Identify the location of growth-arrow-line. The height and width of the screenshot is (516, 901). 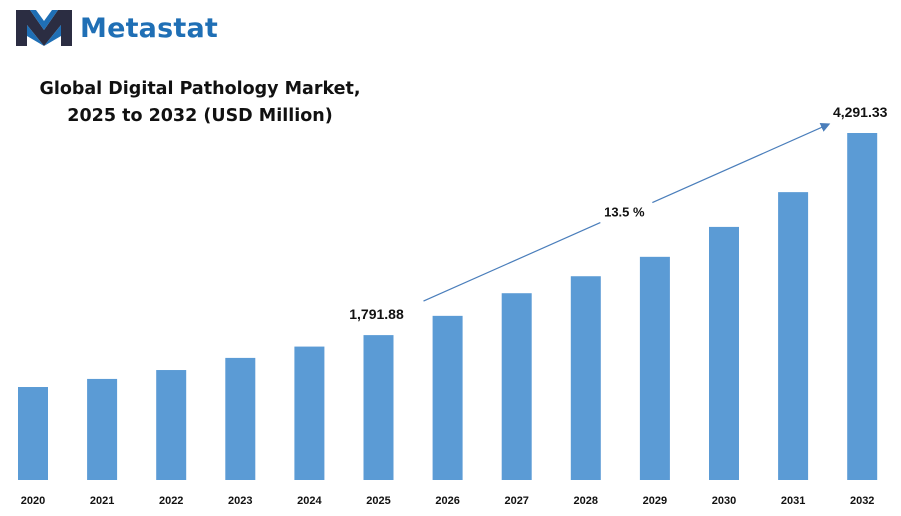
(512, 262).